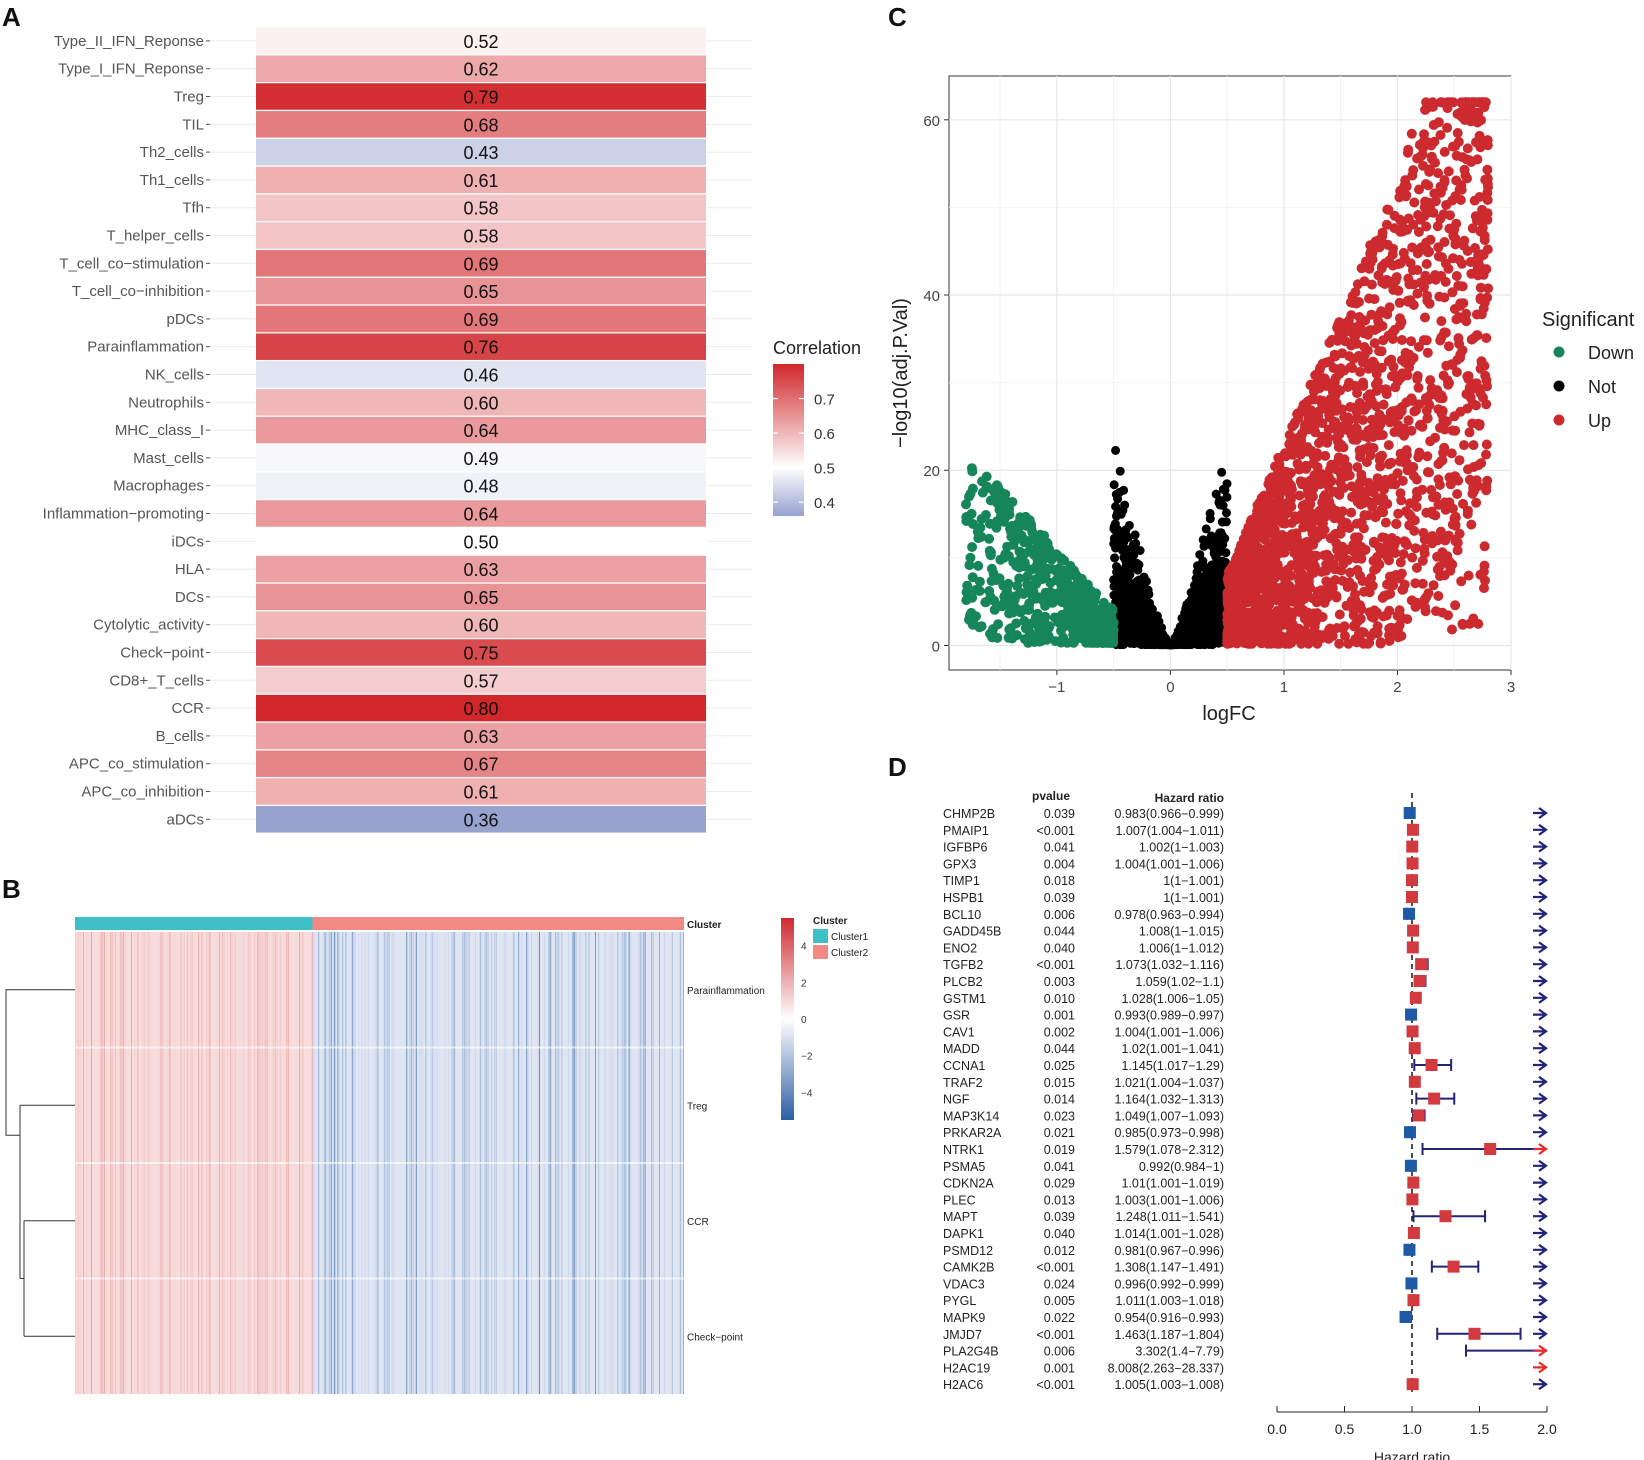  Describe the element at coordinates (188, 708) in the screenshot. I see `heatmap-row-label: CCR` at that location.